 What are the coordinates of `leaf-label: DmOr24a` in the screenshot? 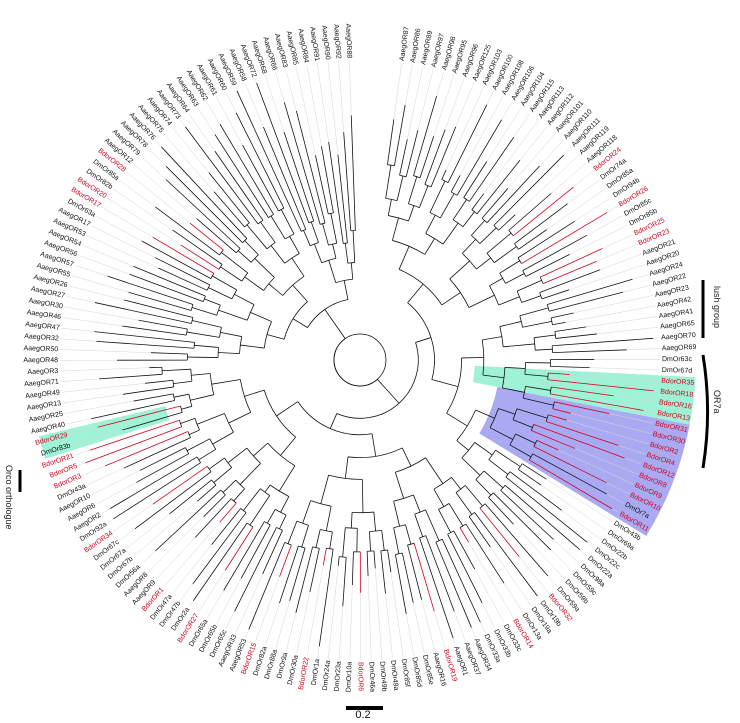 It's located at (327, 675).